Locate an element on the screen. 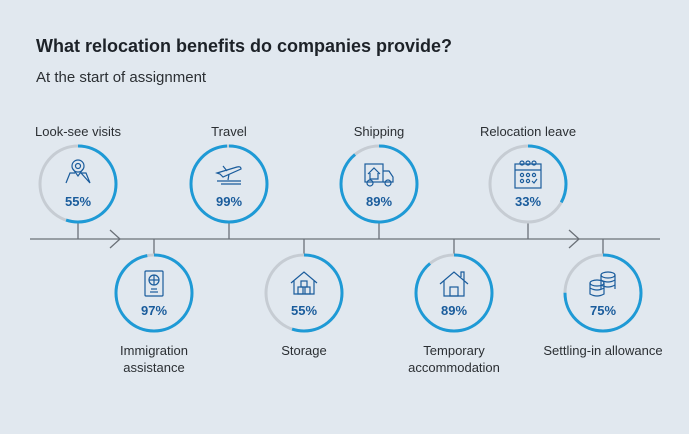  coins-icon is located at coordinates (602, 284).